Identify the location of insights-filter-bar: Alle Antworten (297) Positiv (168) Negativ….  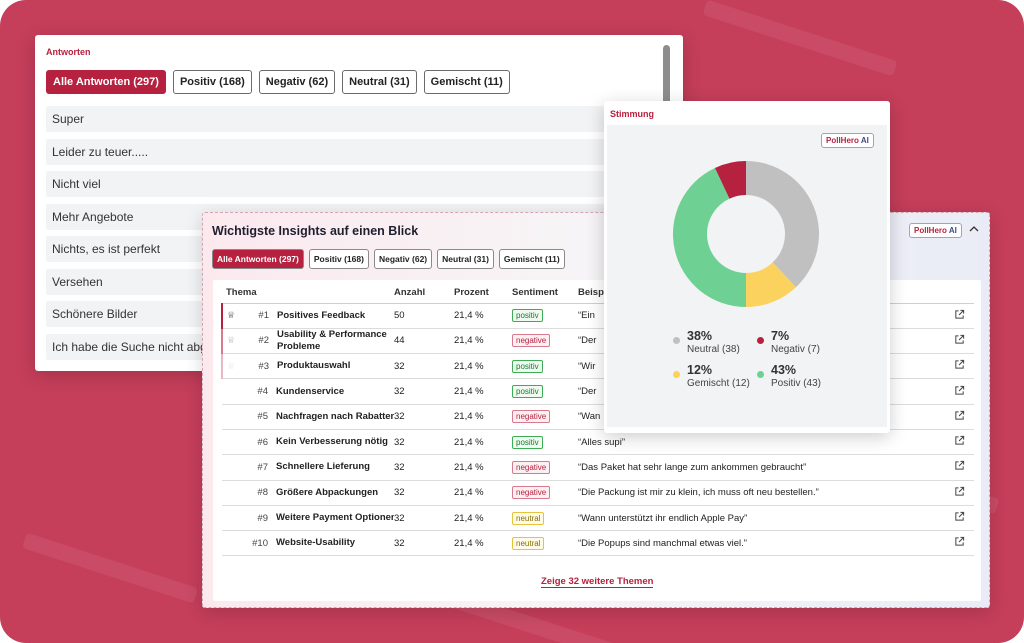
(388, 259).